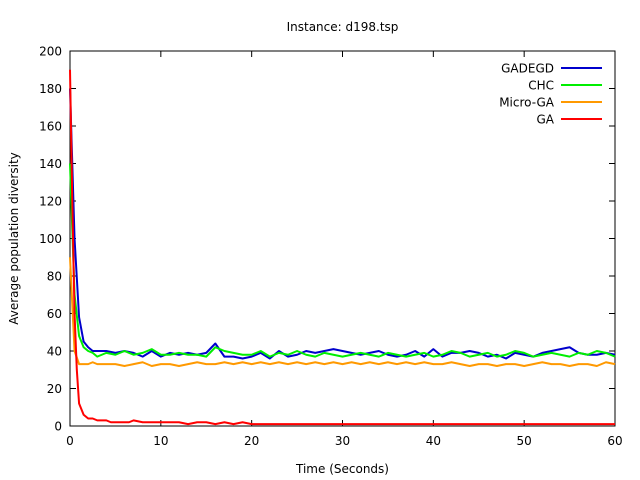 The width and height of the screenshot is (640, 480). Describe the element at coordinates (50, 239) in the screenshot. I see `y-tick-label: 100` at that location.